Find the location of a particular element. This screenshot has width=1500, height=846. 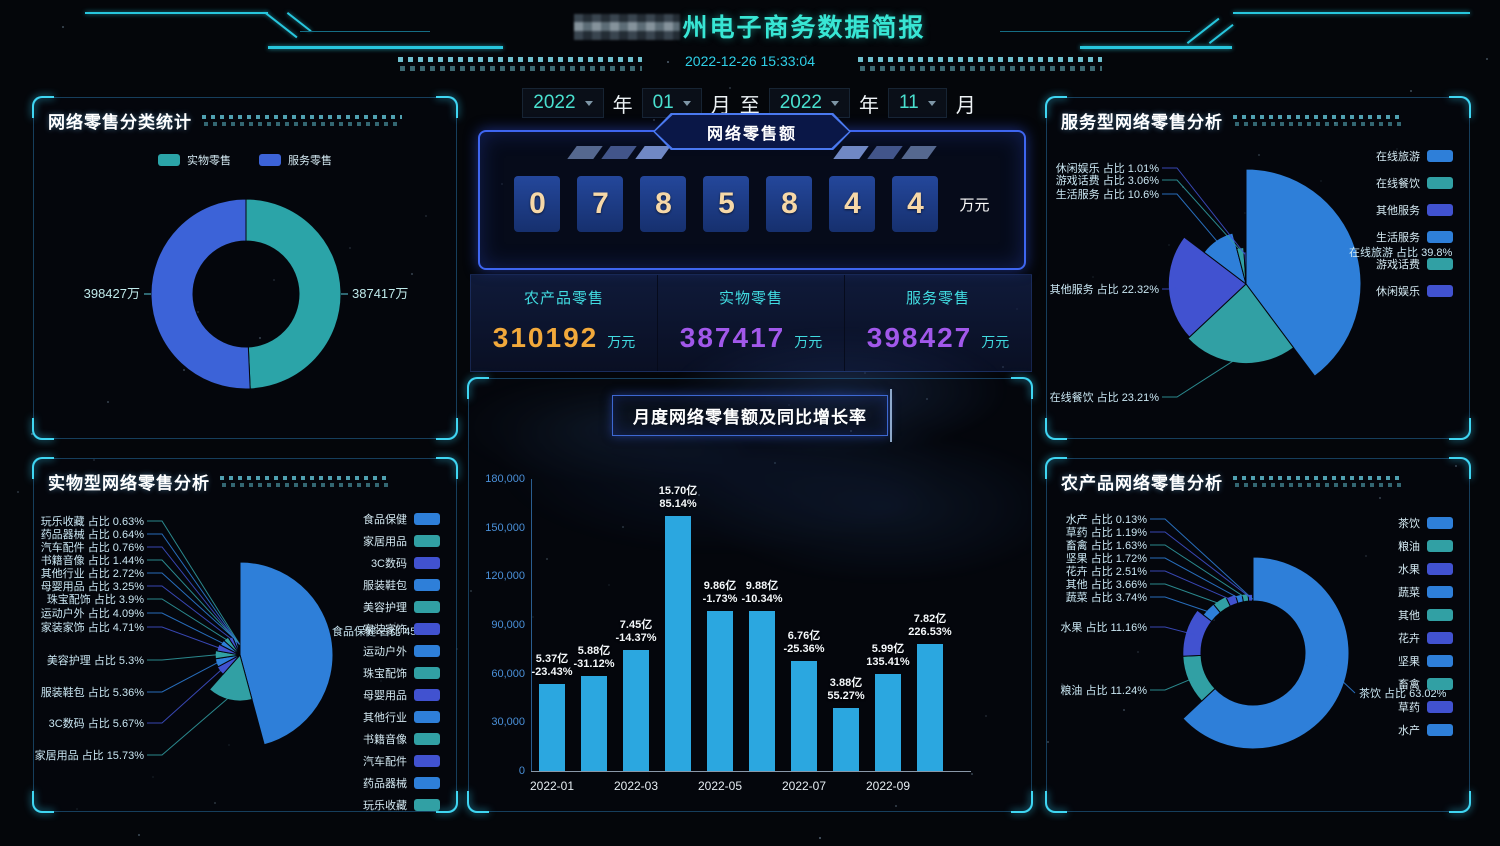

pie-label: 茶饮 占比 63.02% is located at coordinates (1403, 693).